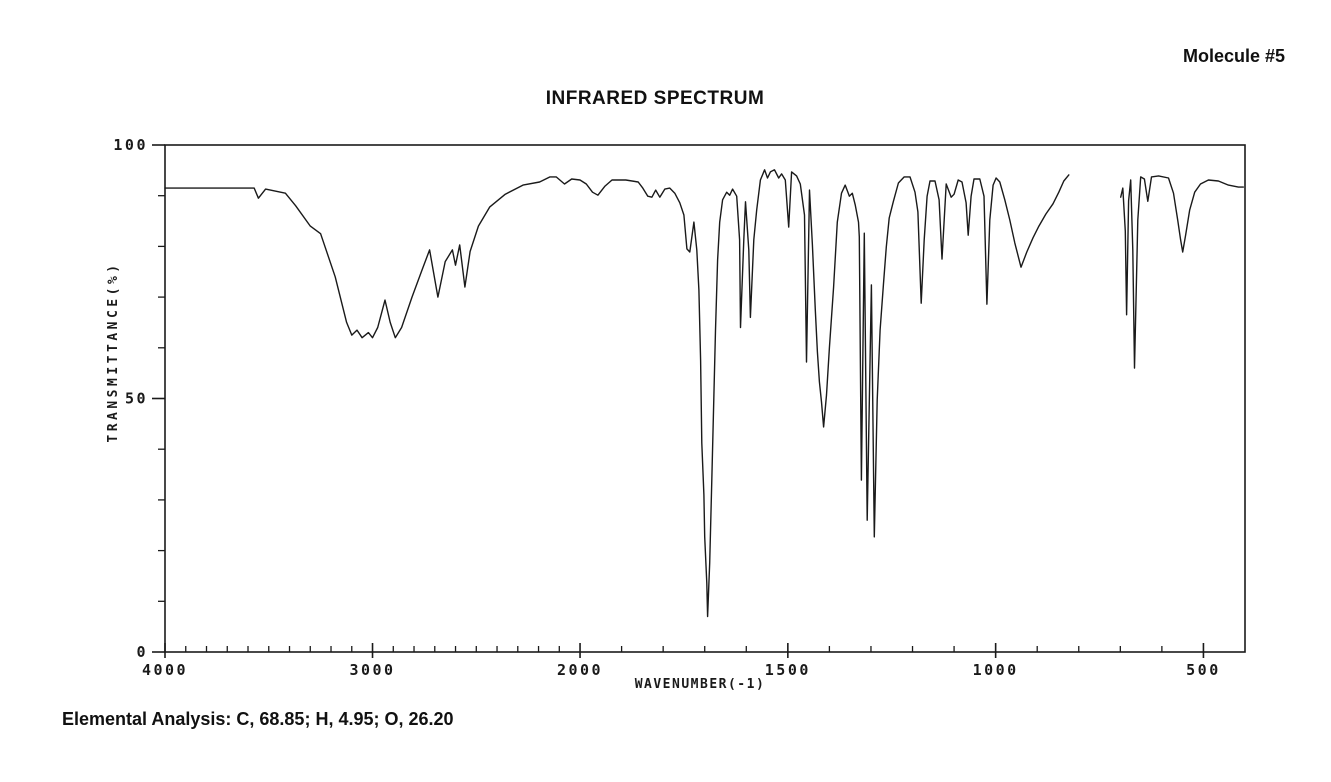  Describe the element at coordinates (580, 670) in the screenshot. I see `x-tick-label: 2000` at that location.